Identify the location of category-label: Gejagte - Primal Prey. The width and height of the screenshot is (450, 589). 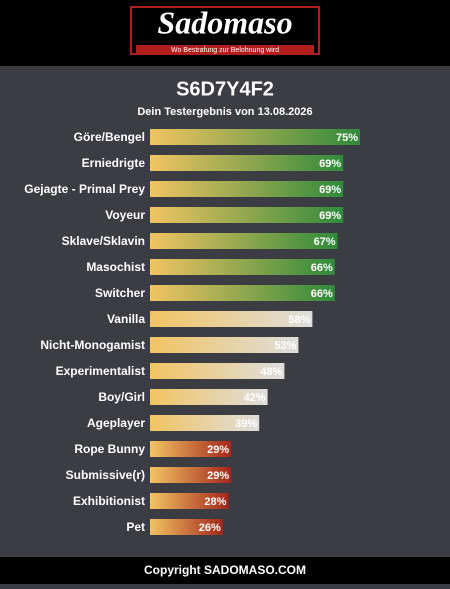
(84, 189).